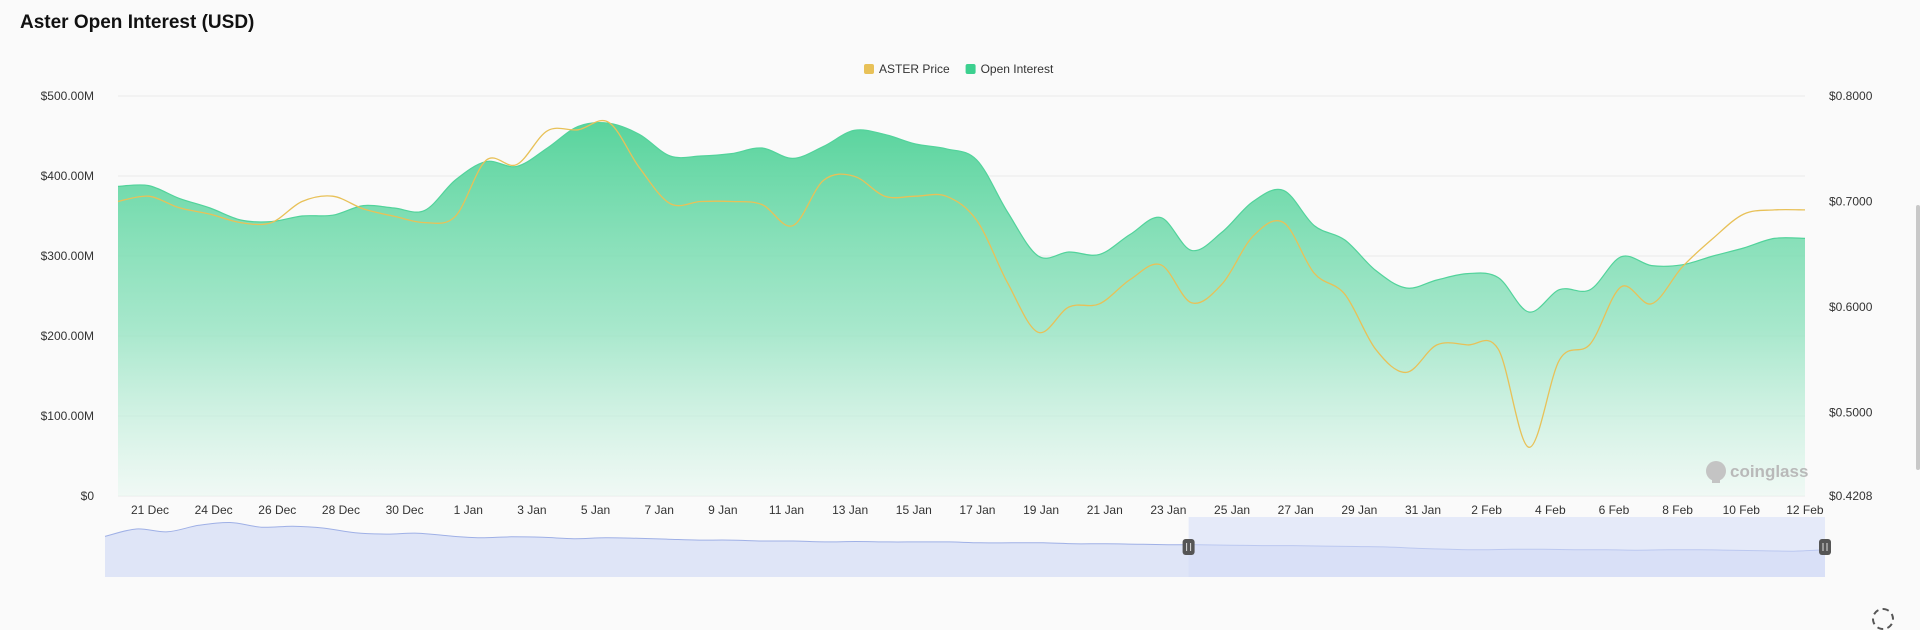  Describe the element at coordinates (1769, 471) in the screenshot. I see `watermark-text: coinglass` at that location.